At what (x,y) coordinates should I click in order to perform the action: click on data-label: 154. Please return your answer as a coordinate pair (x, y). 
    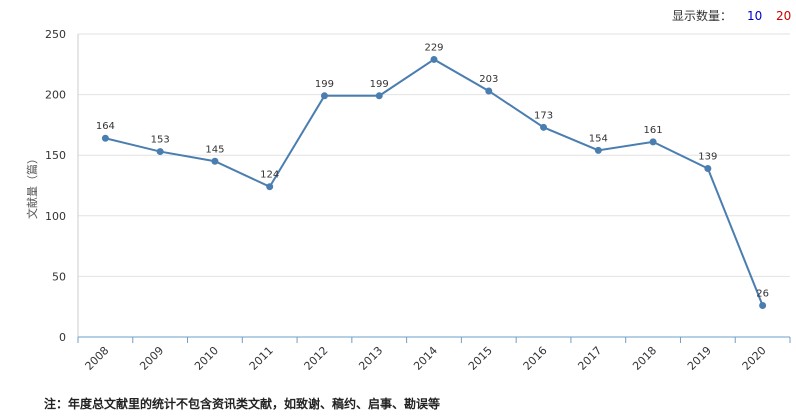
    Looking at the image, I should click on (598, 138).